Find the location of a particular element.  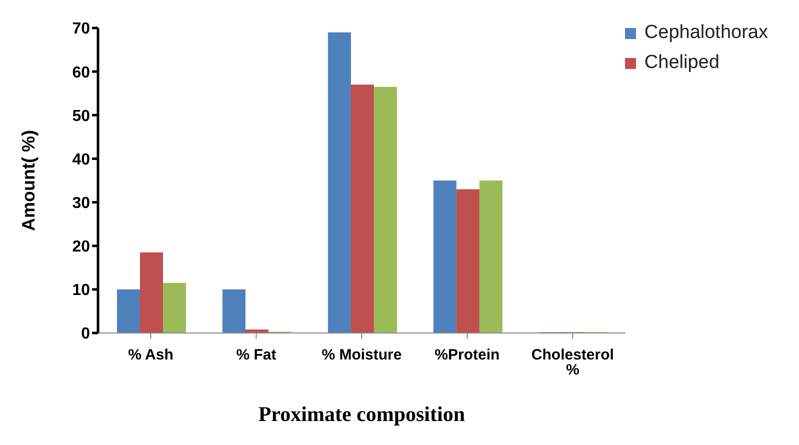

x-tick-label: % Moisture is located at coordinates (362, 355).